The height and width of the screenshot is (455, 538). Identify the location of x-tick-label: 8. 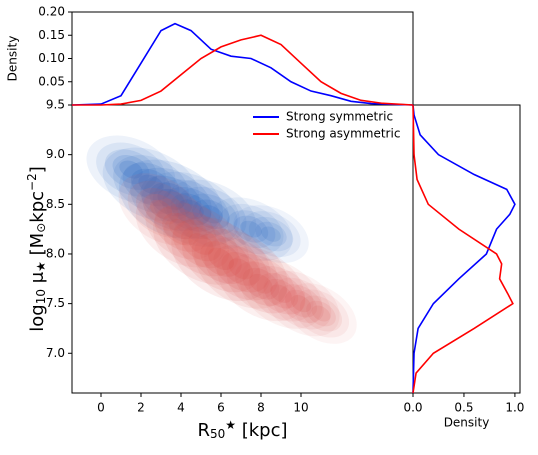
(261, 408).